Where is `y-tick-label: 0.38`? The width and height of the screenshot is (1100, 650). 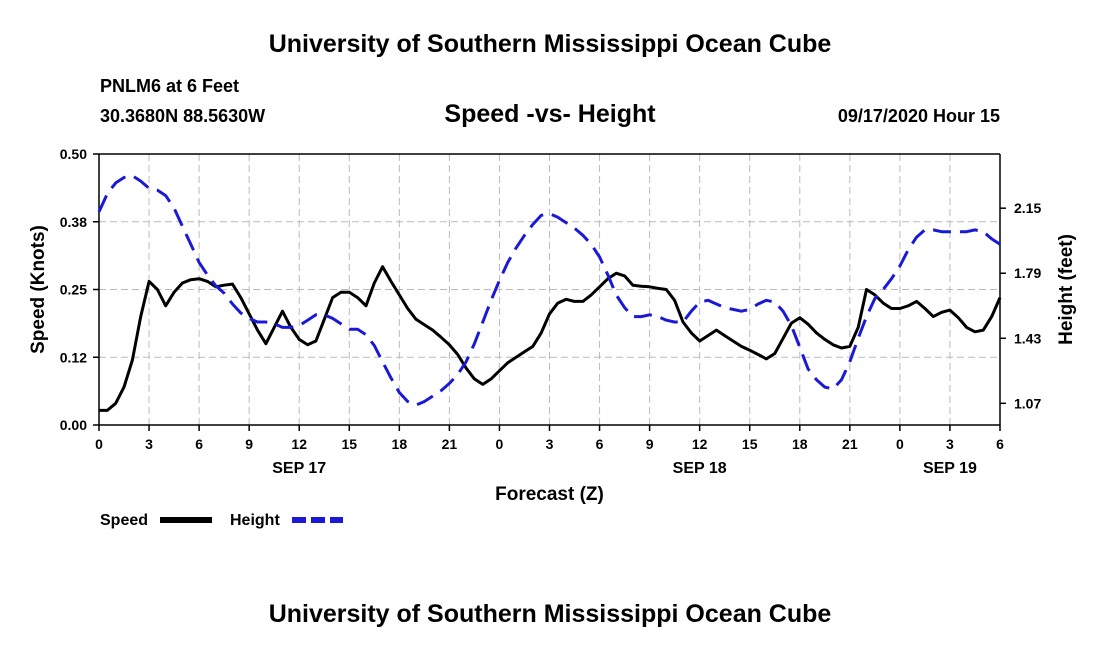
y-tick-label: 0.38 is located at coordinates (73, 222).